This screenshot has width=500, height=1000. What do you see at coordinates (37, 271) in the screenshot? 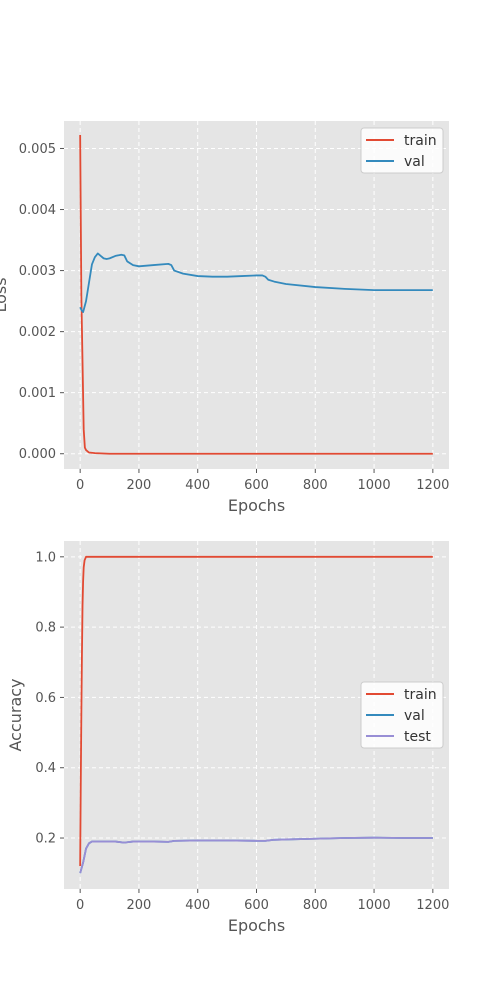
I see `y-tick-label: 0.003` at bounding box center [37, 271].